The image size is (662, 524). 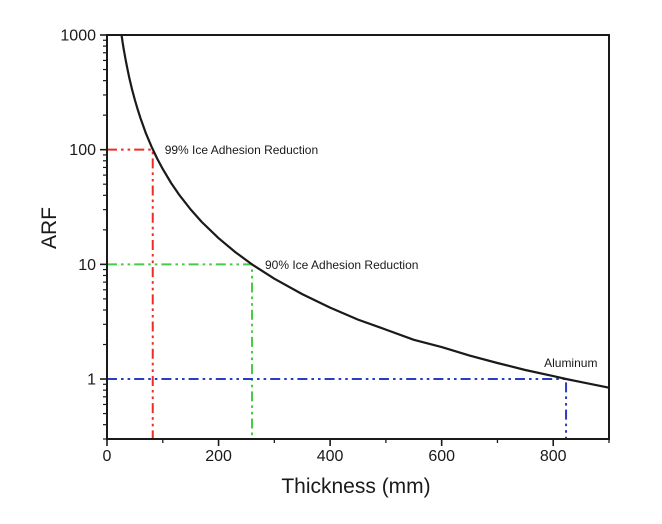 I want to click on annotation-aluminum-label: Aluminum, so click(x=570, y=363).